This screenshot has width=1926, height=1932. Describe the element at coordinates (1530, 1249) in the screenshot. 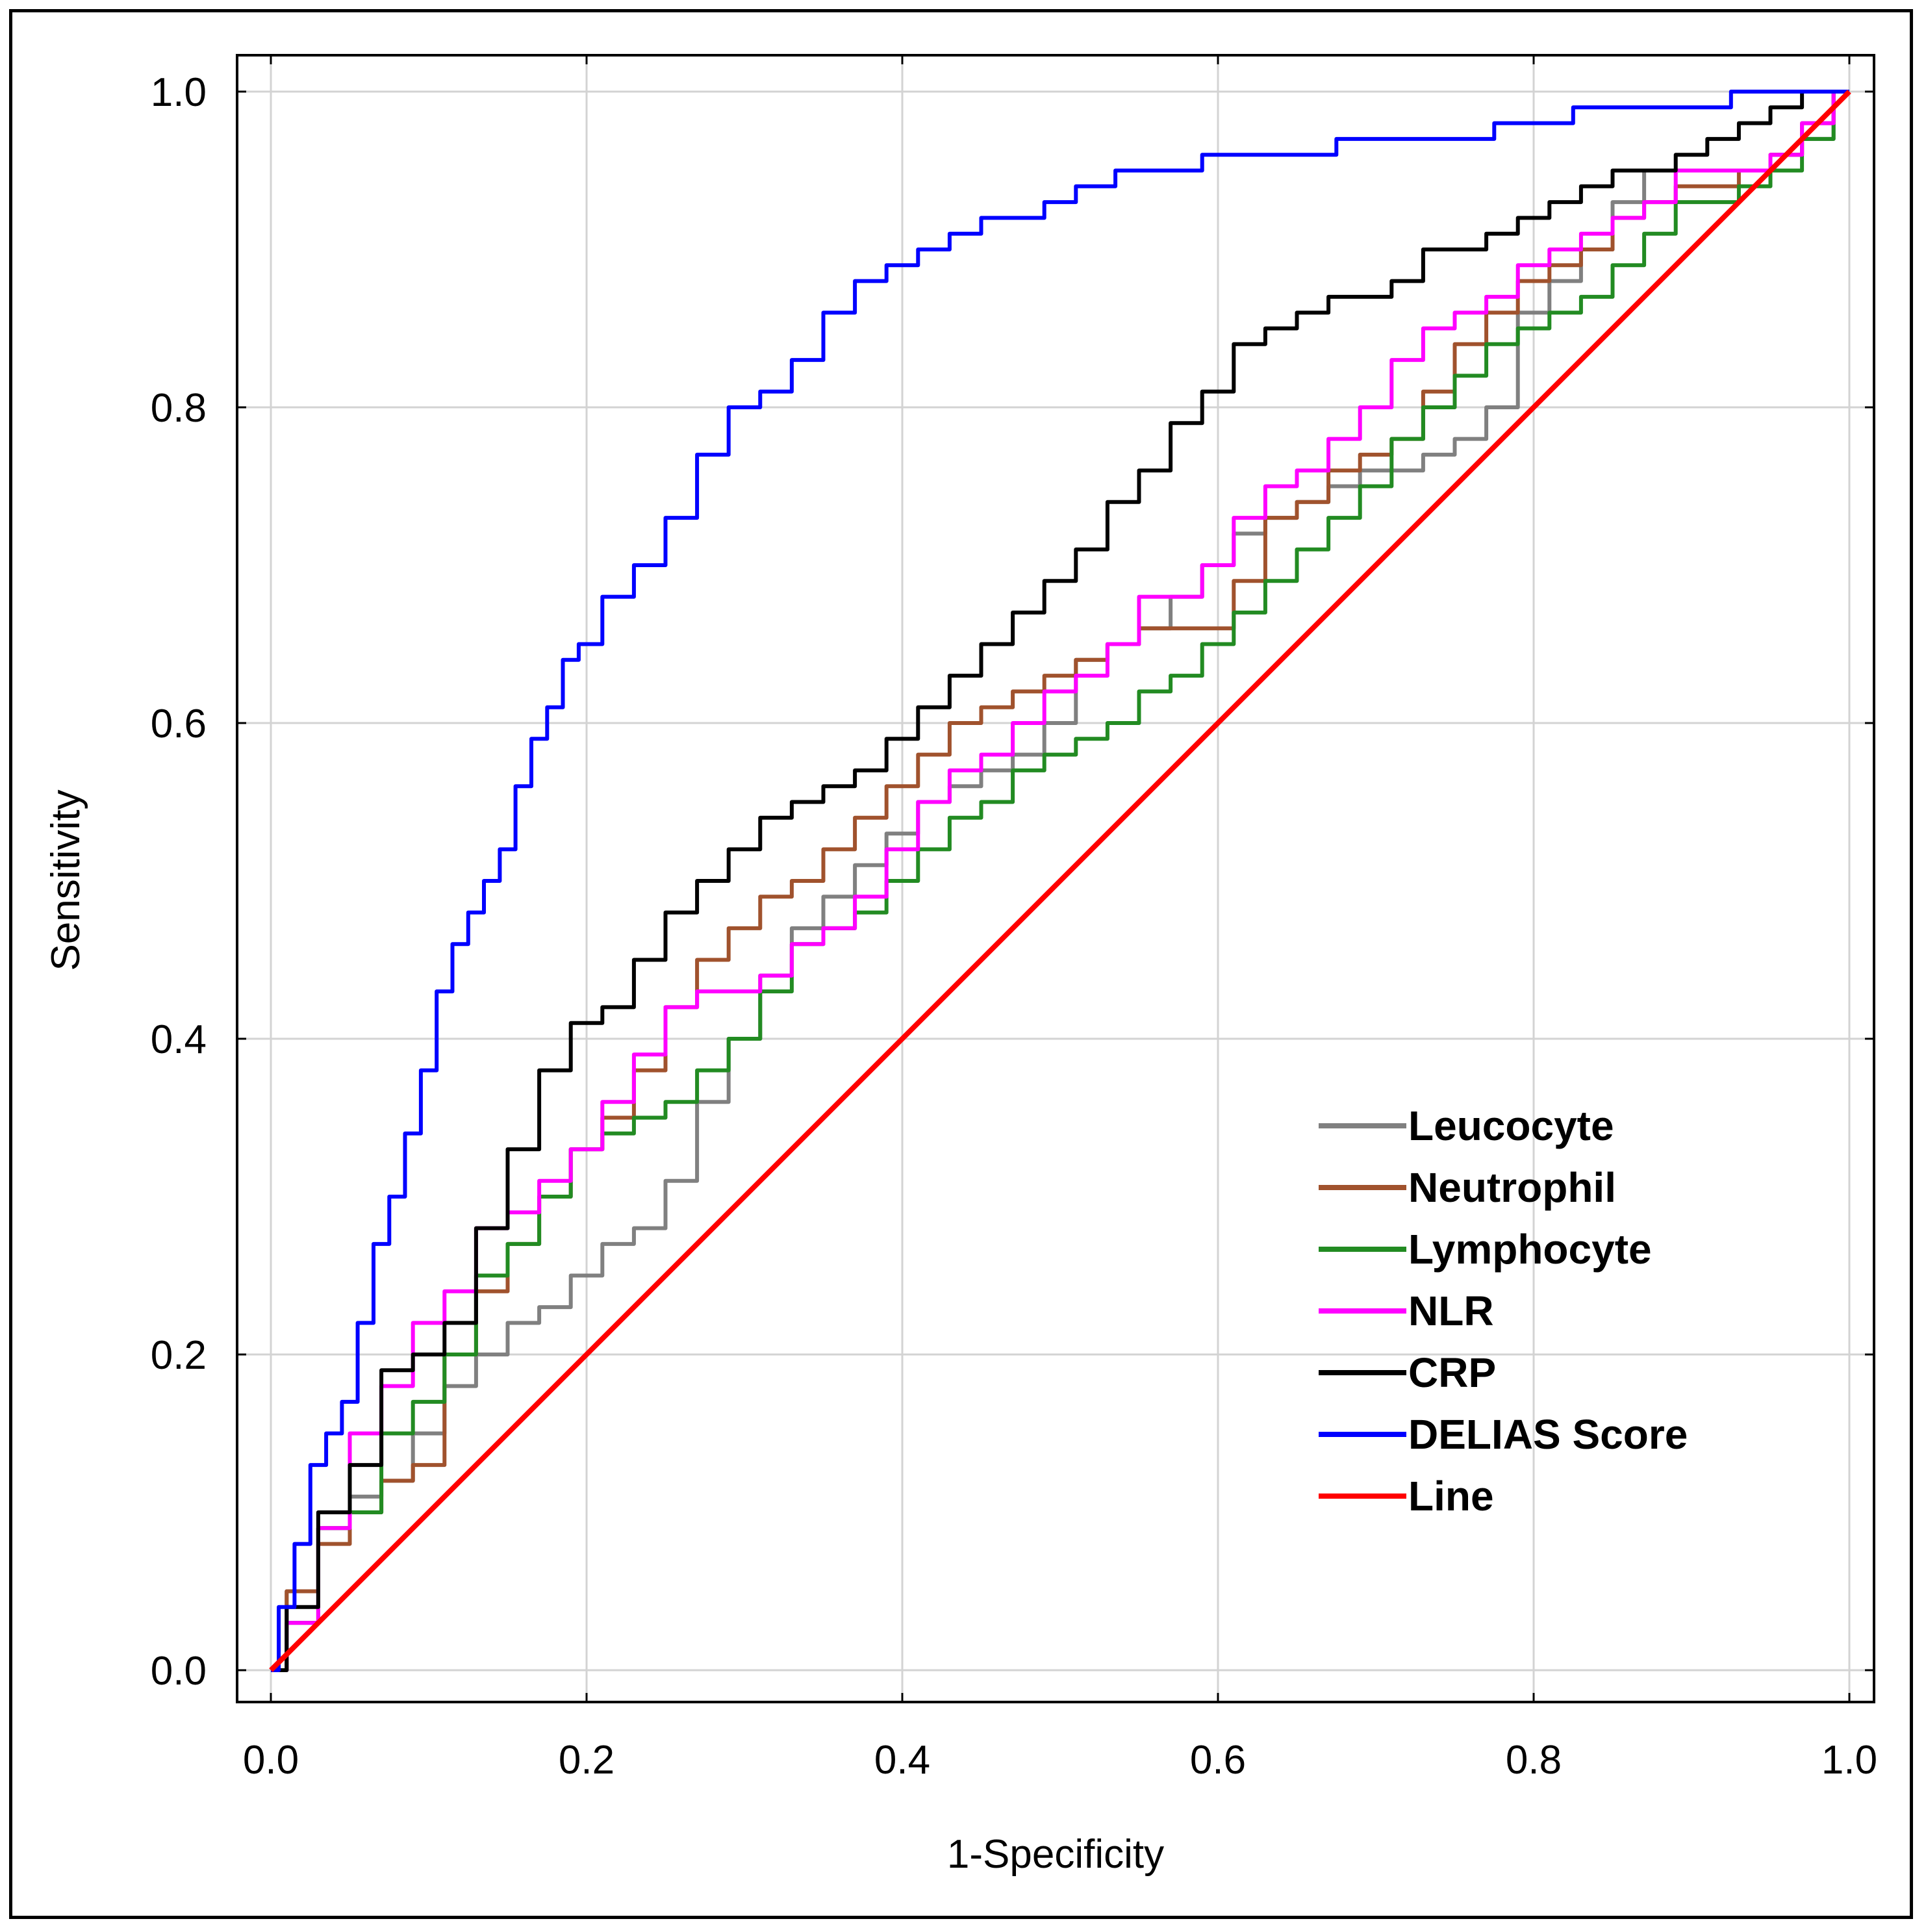

I see `legend-label-lymphocyte: Lymphocyte` at that location.